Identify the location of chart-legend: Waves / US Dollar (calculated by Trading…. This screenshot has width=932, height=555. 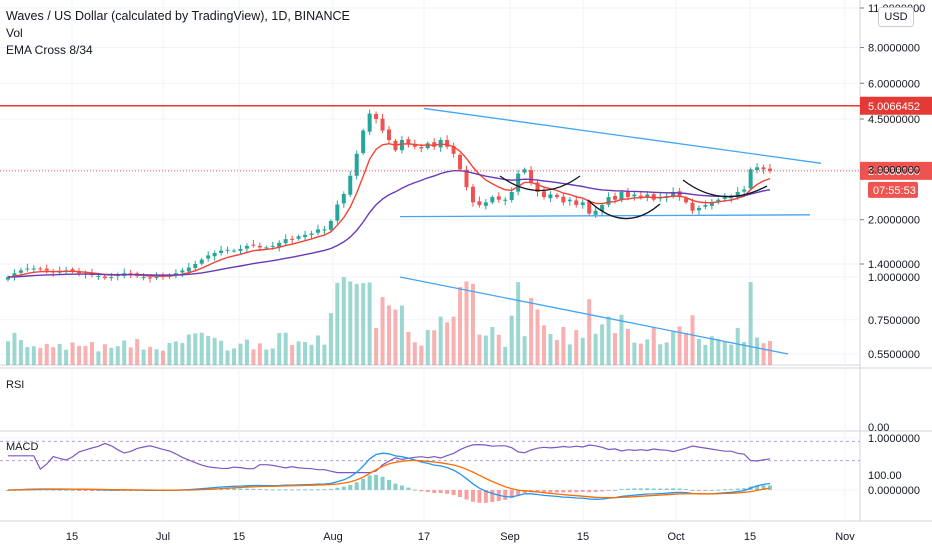
(178, 33).